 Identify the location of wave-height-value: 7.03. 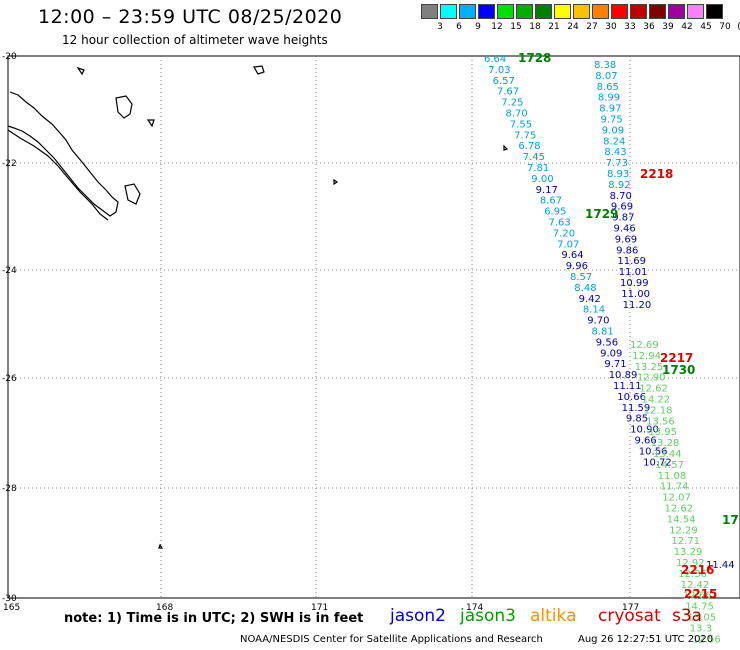
(499, 70).